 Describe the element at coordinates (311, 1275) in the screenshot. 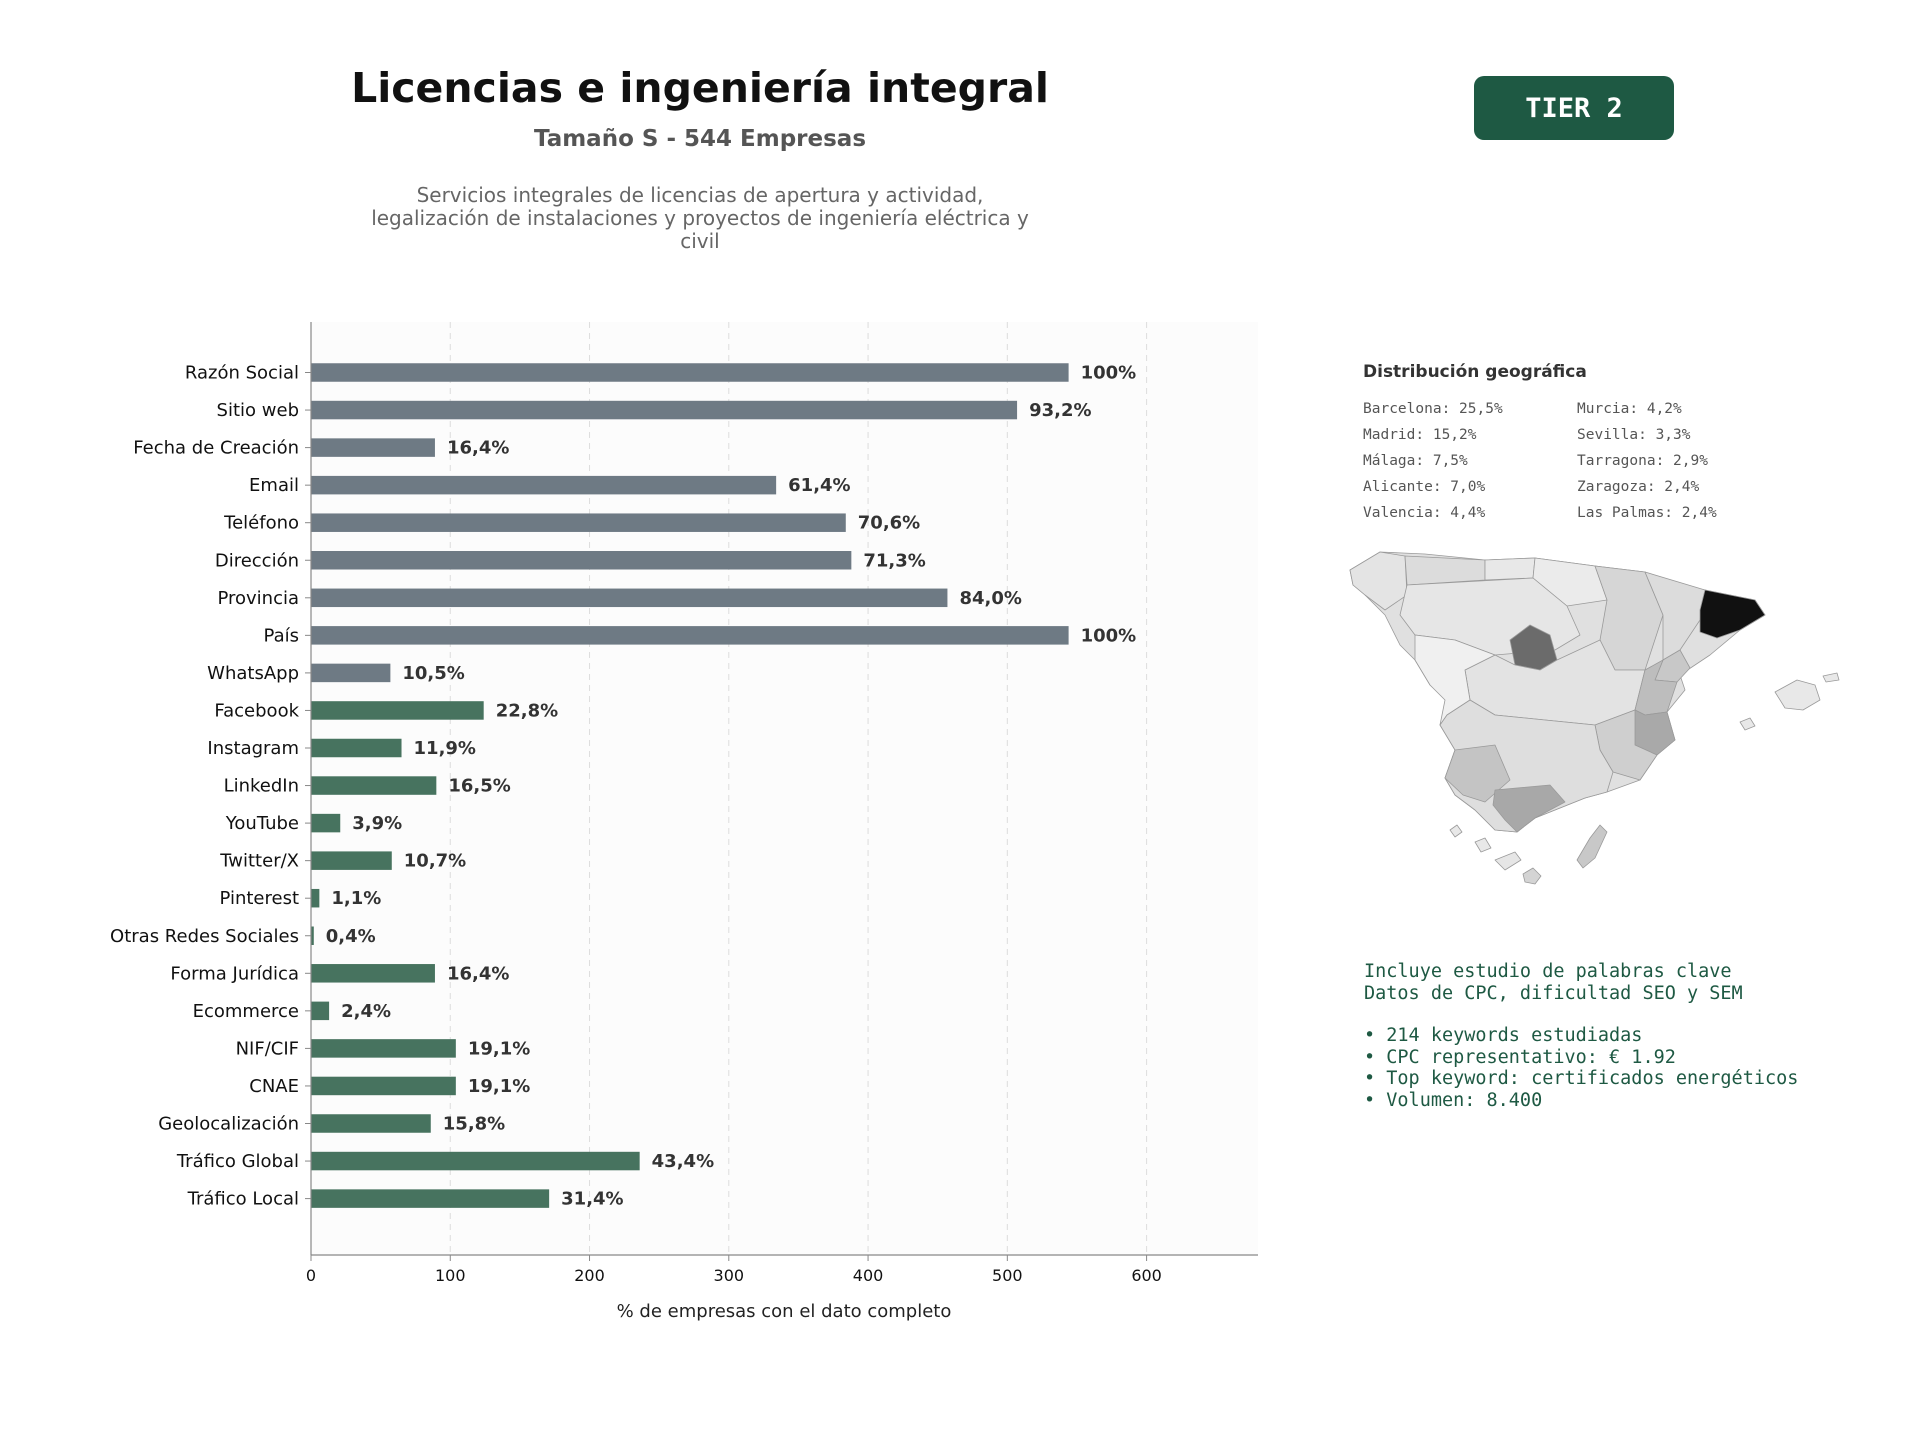

I see `x-tick-label: 0` at that location.